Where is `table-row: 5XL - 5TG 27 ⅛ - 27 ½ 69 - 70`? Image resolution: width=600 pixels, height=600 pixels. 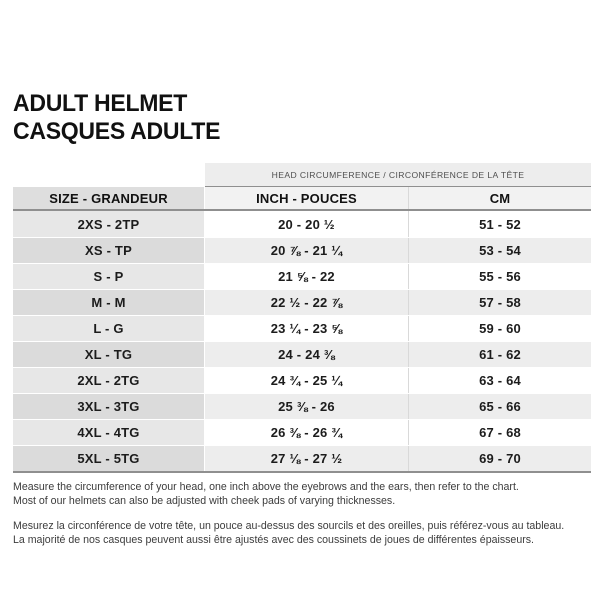
table-row: 5XL - 5TG 27 ⅛ - 27 ½ 69 - 70 is located at coordinates (302, 458).